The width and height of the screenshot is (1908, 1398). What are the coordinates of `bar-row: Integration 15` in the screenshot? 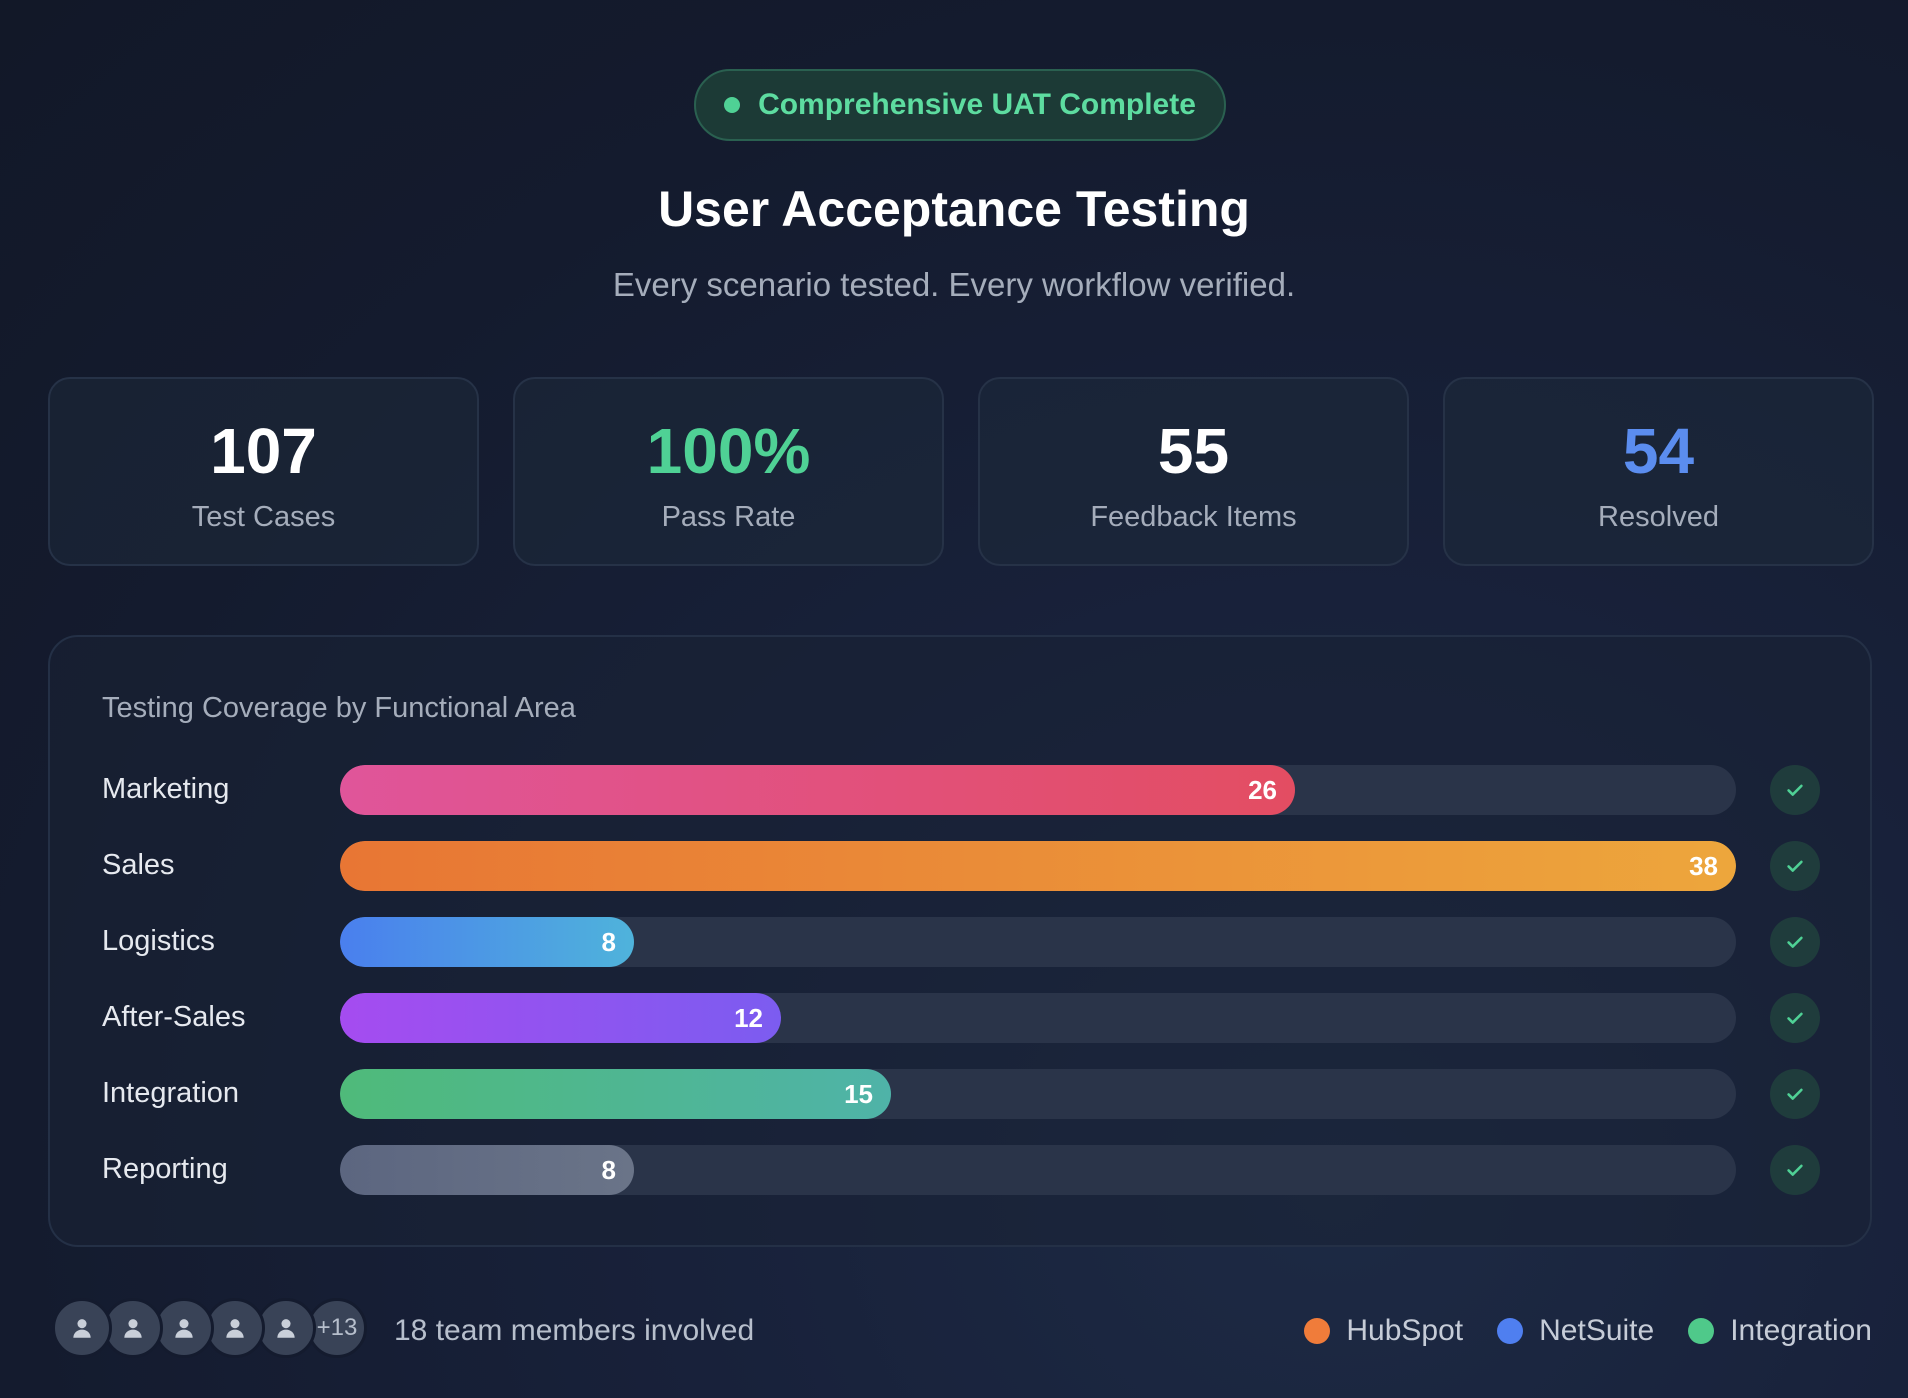 It's located at (962, 1094).